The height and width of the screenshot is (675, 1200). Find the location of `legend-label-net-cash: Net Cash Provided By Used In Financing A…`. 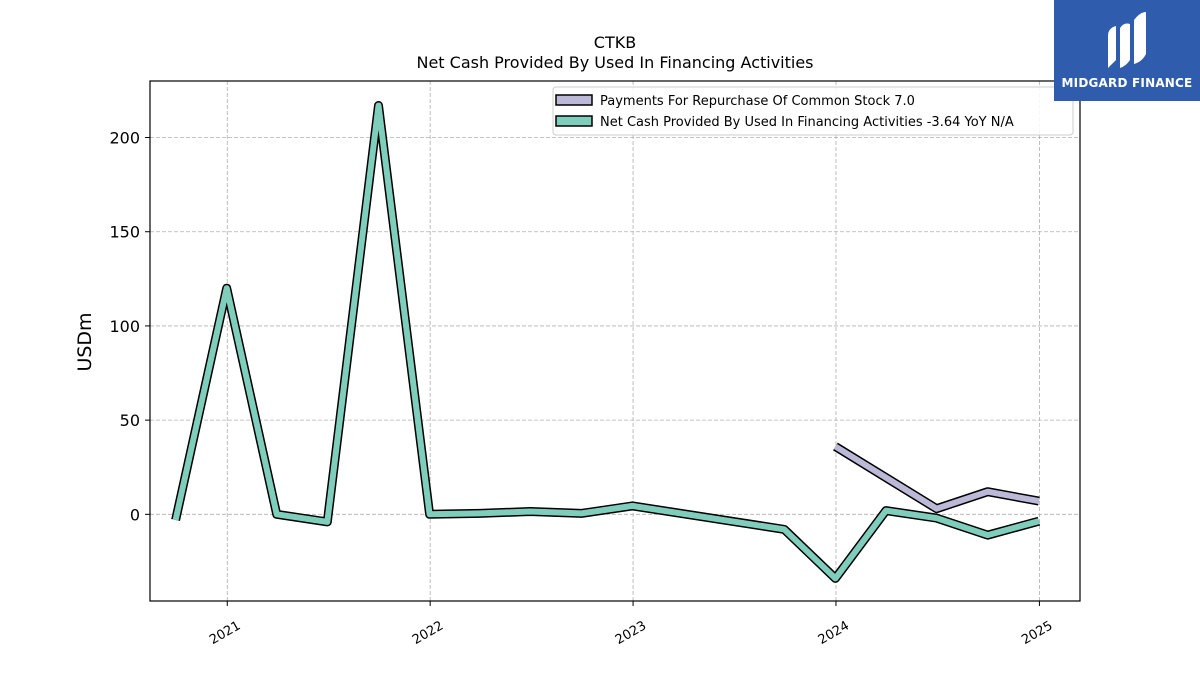

legend-label-net-cash: Net Cash Provided By Used In Financing A… is located at coordinates (807, 122).